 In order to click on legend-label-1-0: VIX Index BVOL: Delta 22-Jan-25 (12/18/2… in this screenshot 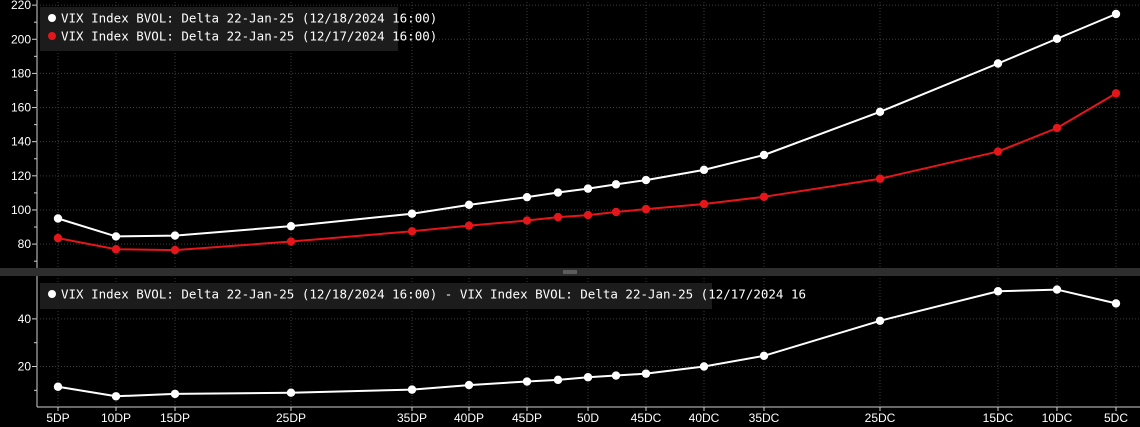, I will do `click(433, 294)`.